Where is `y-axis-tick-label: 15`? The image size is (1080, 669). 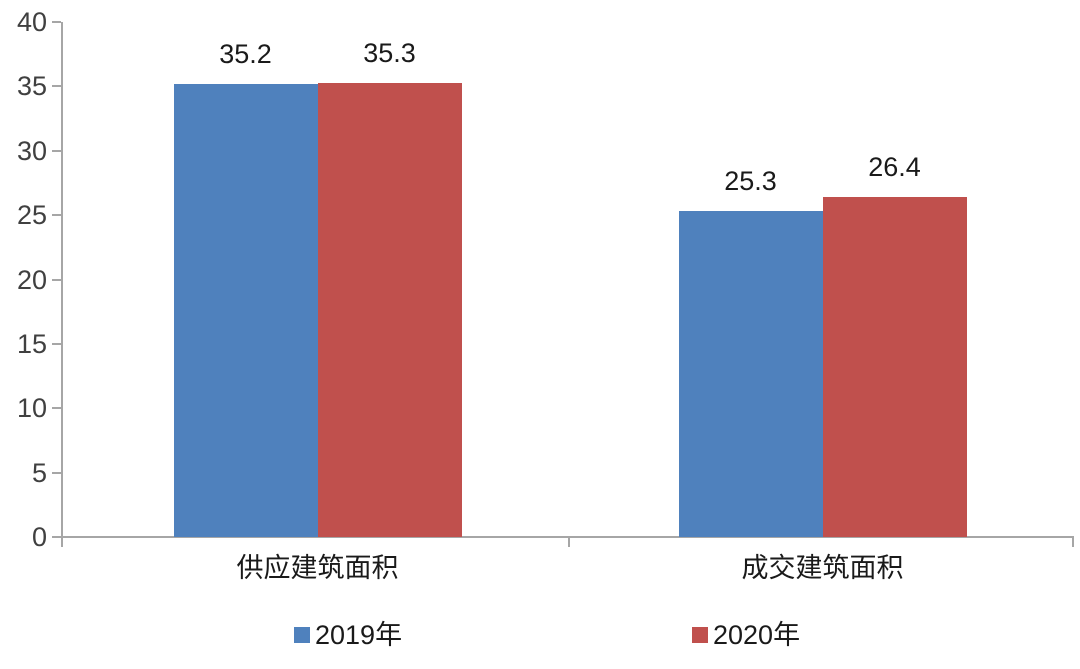 y-axis-tick-label: 15 is located at coordinates (31, 343).